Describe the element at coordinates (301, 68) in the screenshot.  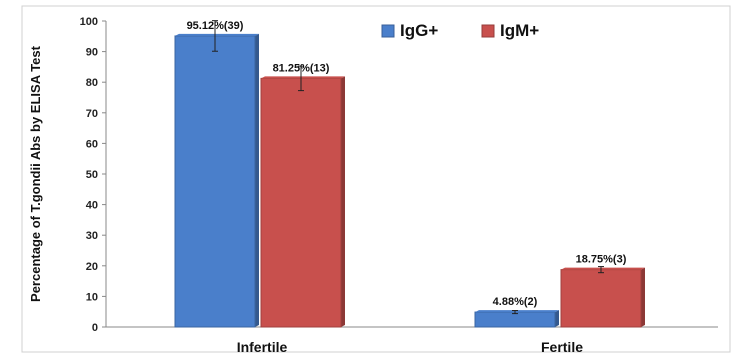
I see `data-label: 81.25%(13)` at that location.